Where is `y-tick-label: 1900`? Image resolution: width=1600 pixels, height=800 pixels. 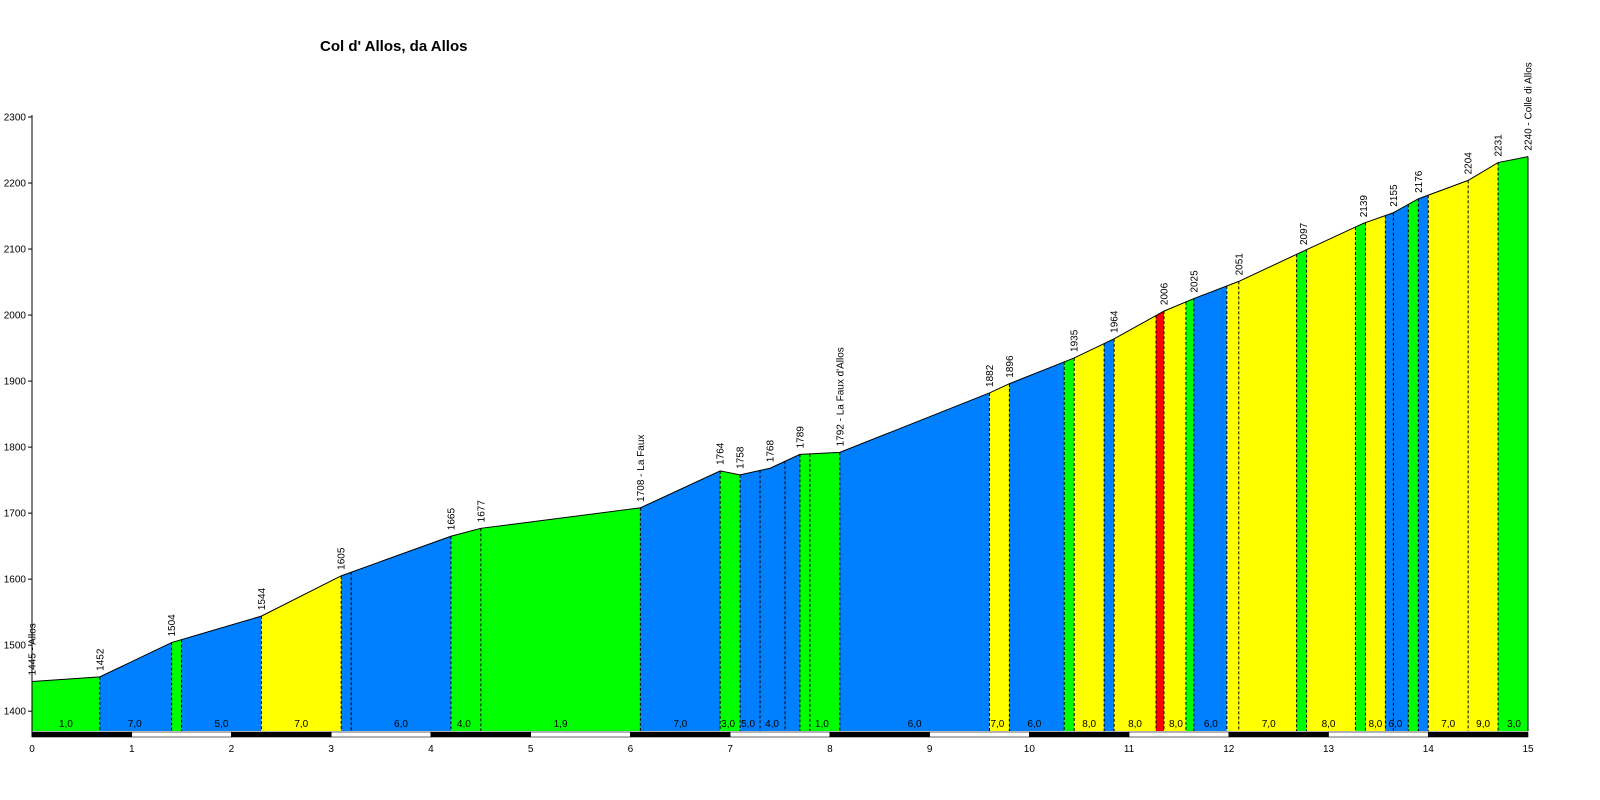
y-tick-label: 1900 is located at coordinates (15, 382).